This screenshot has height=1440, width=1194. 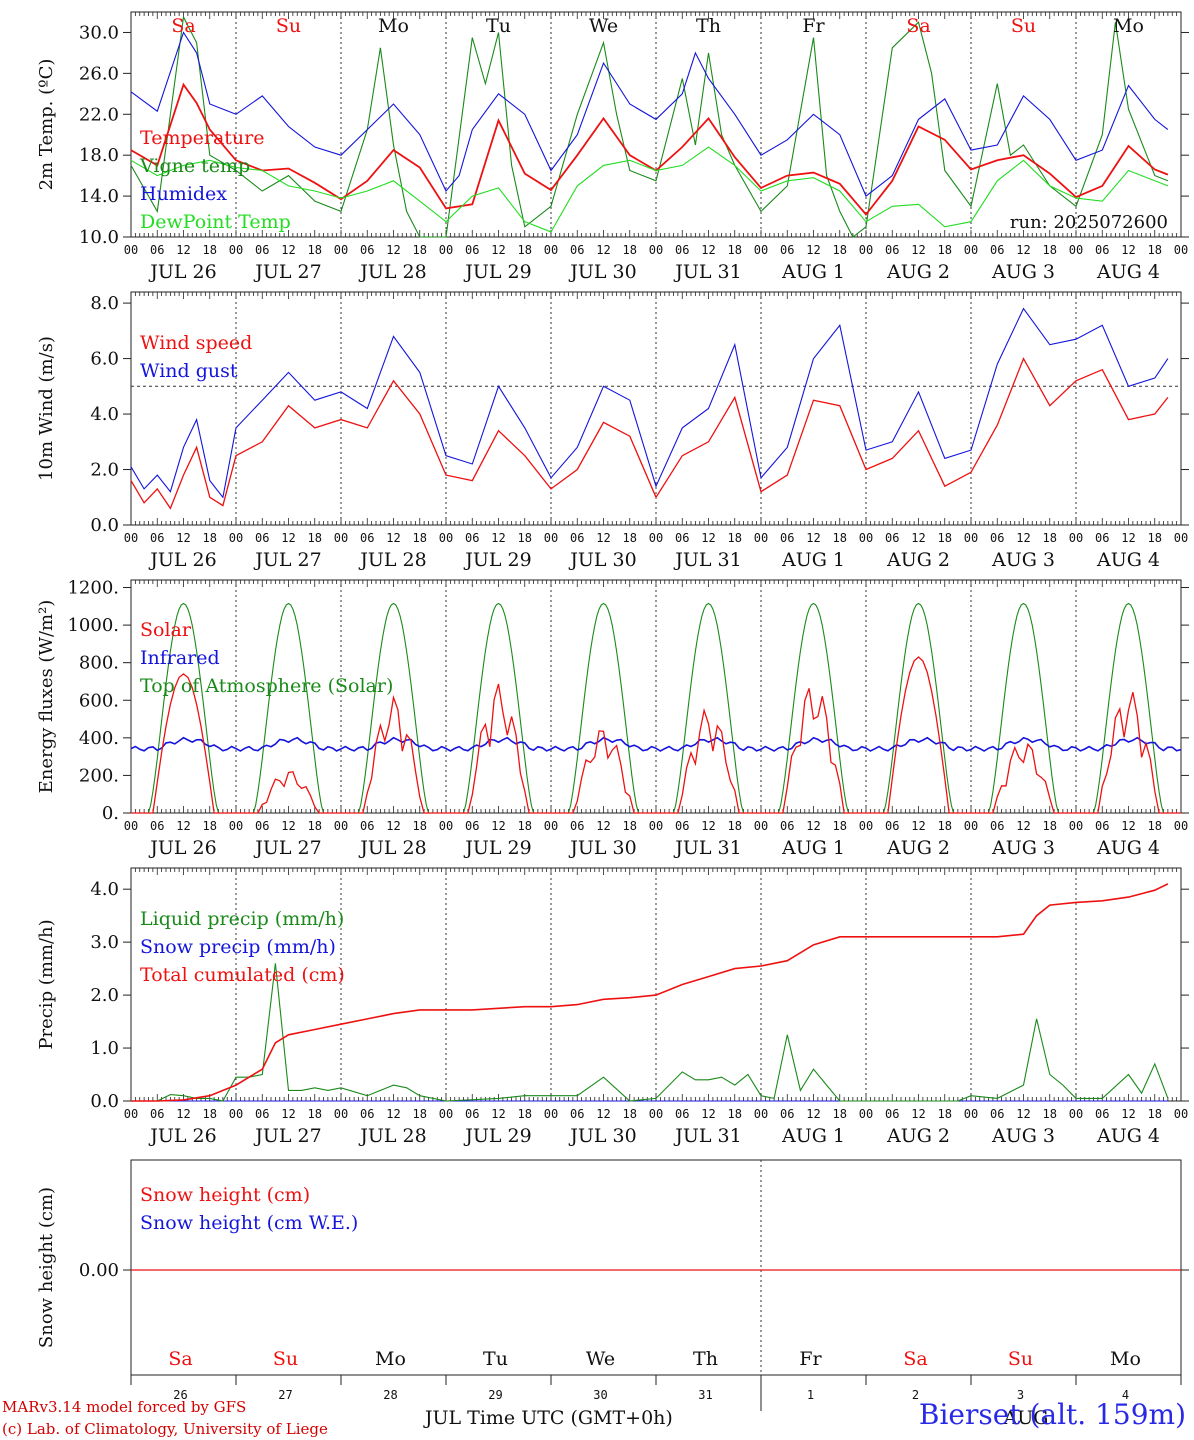 I want to click on legend-entry: Temperature, so click(x=202, y=138).